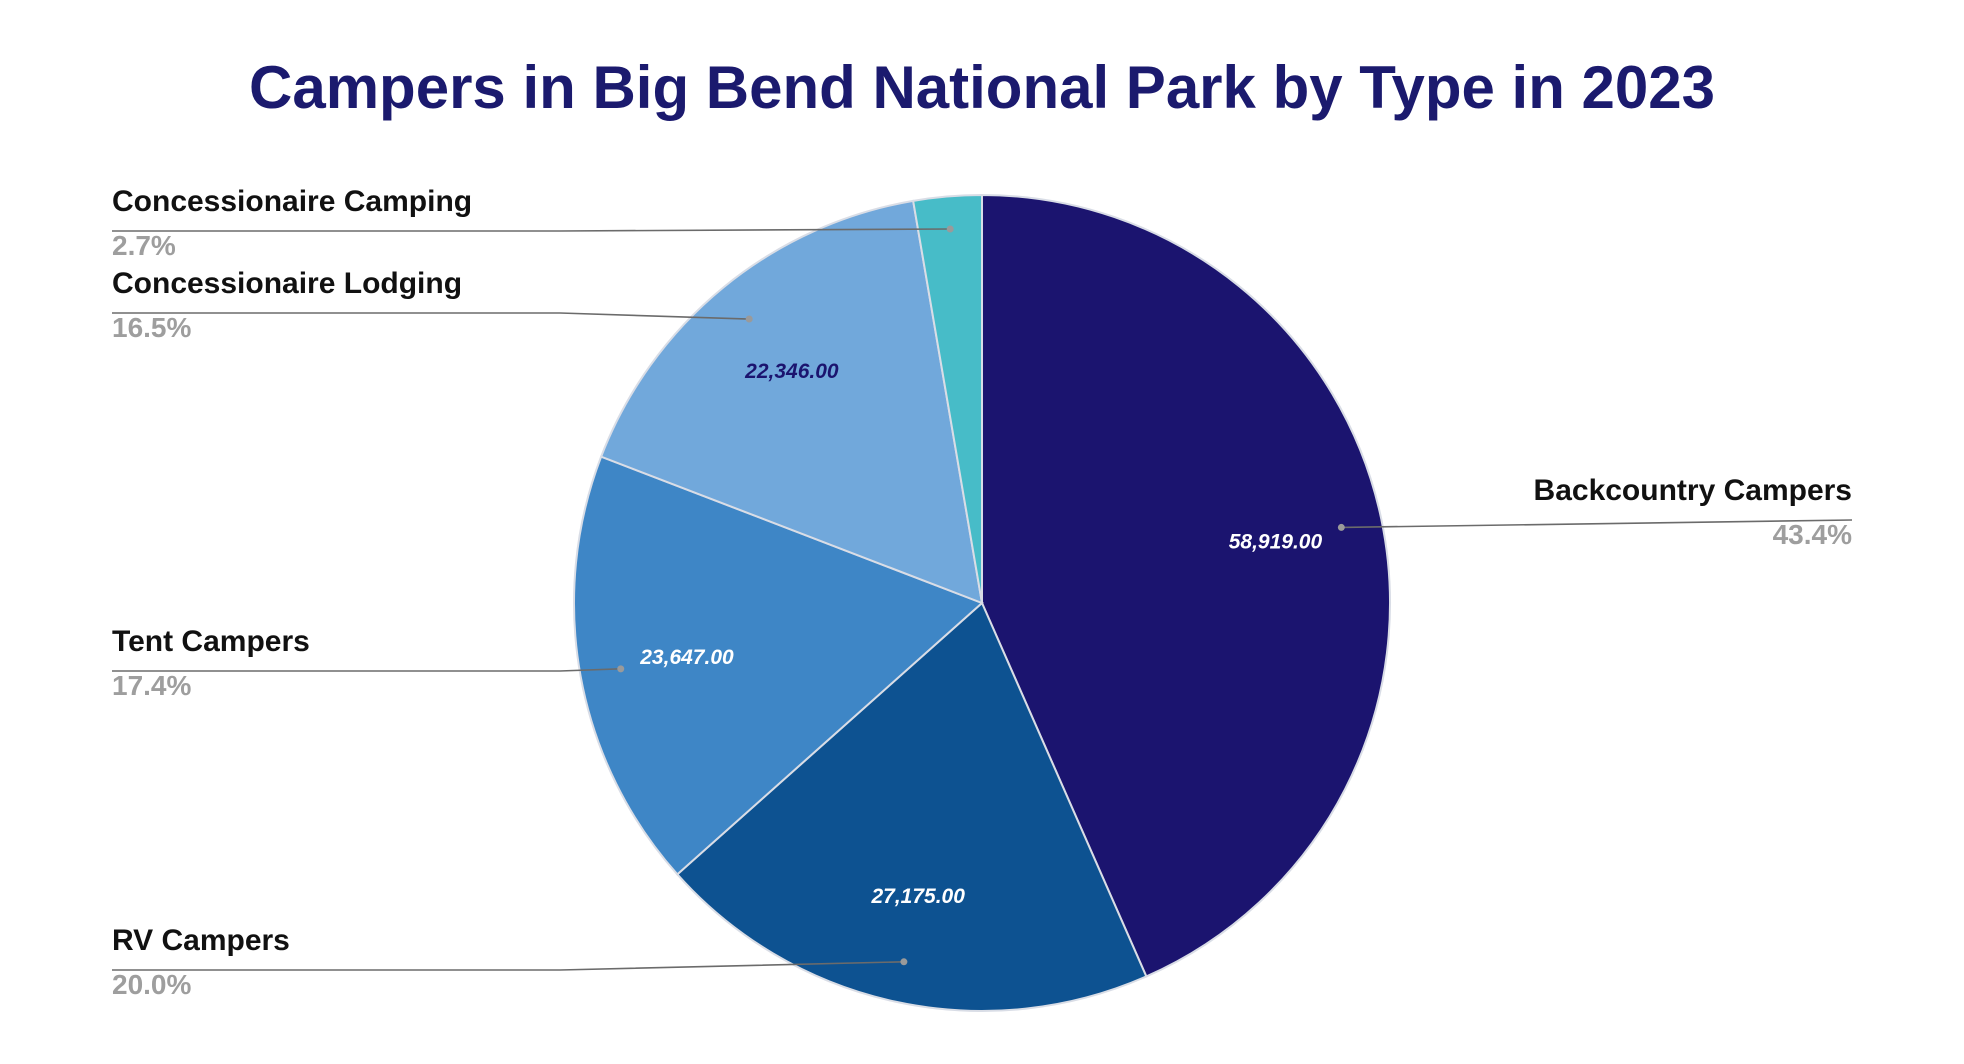  What do you see at coordinates (201, 940) in the screenshot?
I see `slice-label-rv-campers: RV Campers` at bounding box center [201, 940].